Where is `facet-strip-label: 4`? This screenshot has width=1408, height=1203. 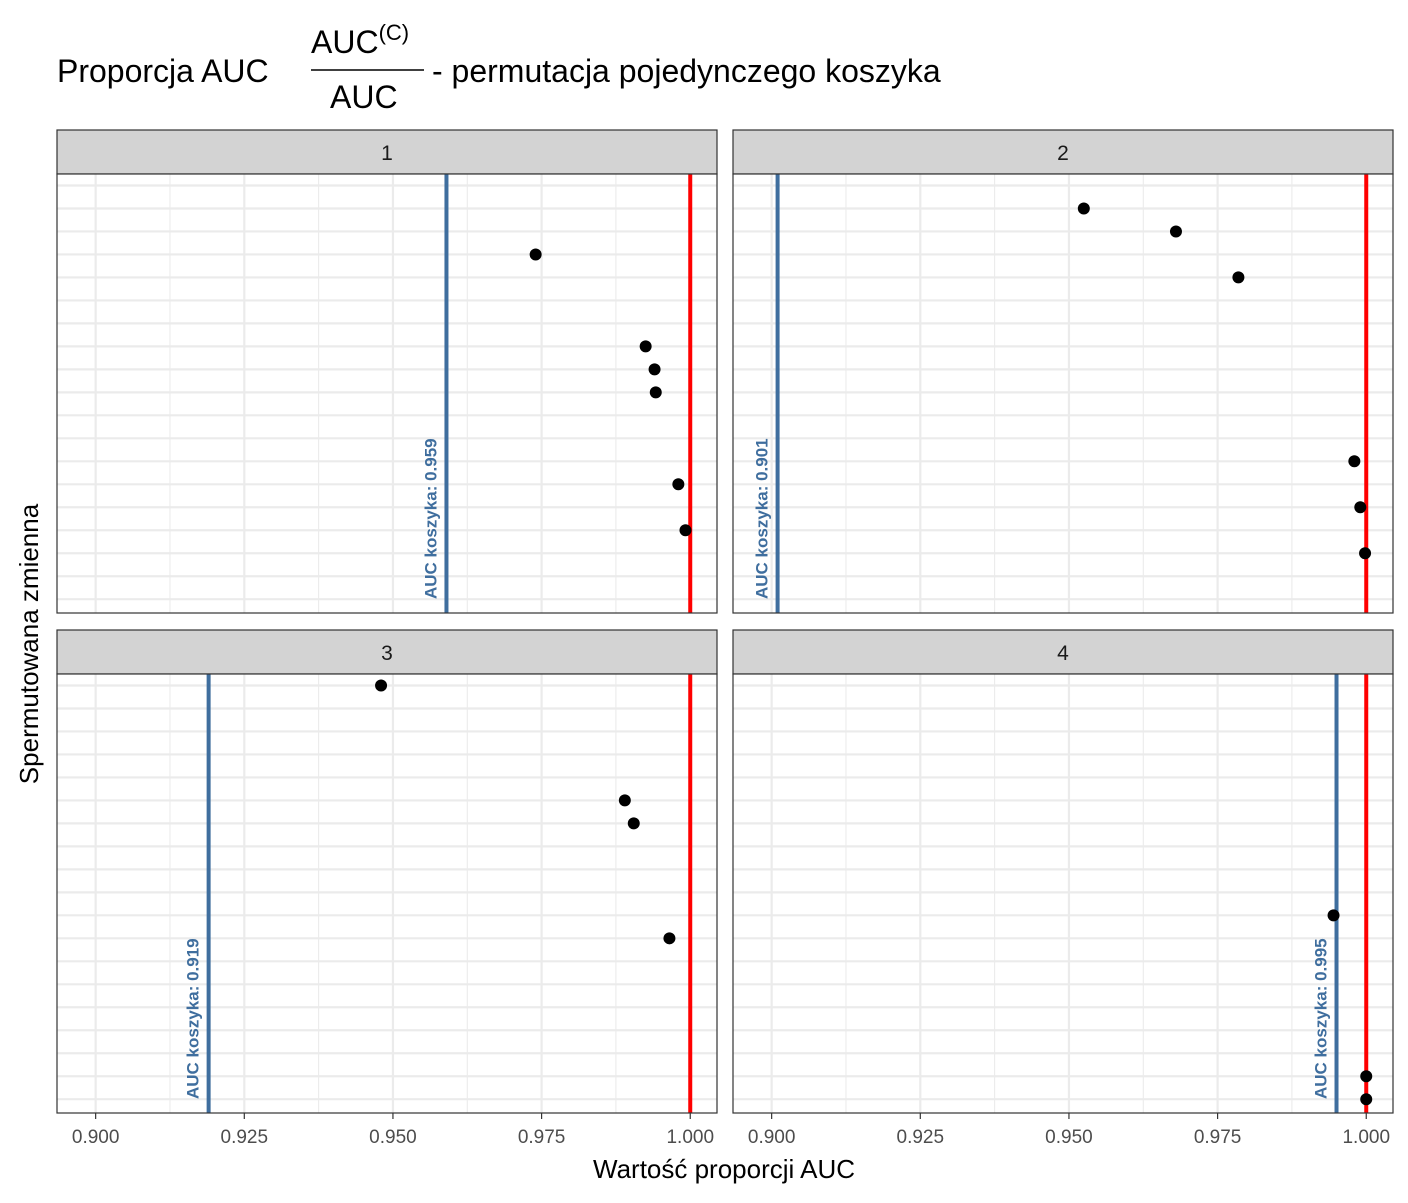 facet-strip-label: 4 is located at coordinates (1063, 653).